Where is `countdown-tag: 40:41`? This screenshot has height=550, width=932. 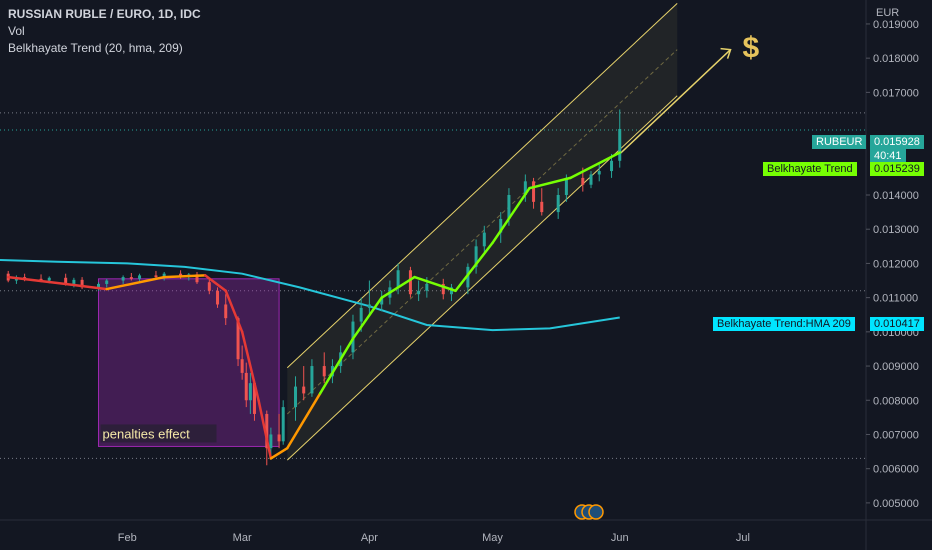
countdown-tag: 40:41 is located at coordinates (888, 156).